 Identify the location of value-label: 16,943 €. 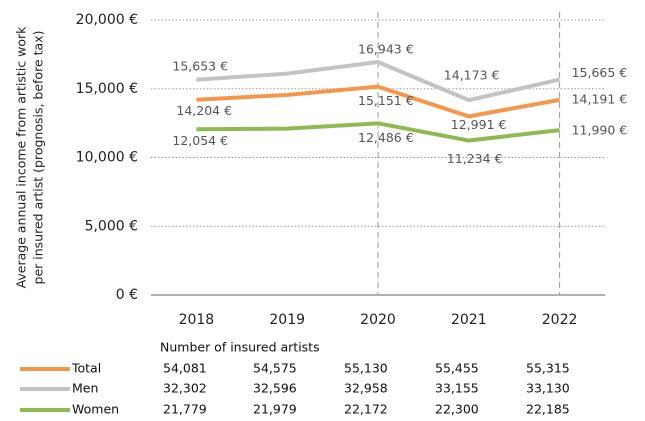
(386, 49).